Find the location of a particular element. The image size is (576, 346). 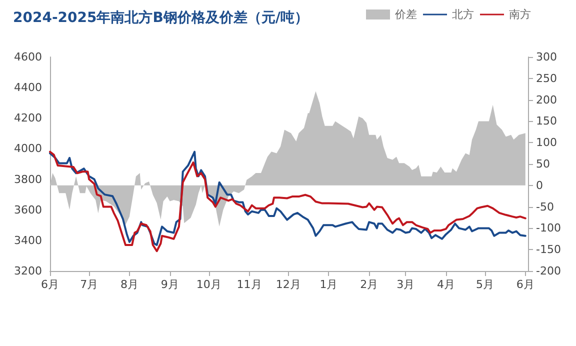

legend-label: 南方 is located at coordinates (520, 14).